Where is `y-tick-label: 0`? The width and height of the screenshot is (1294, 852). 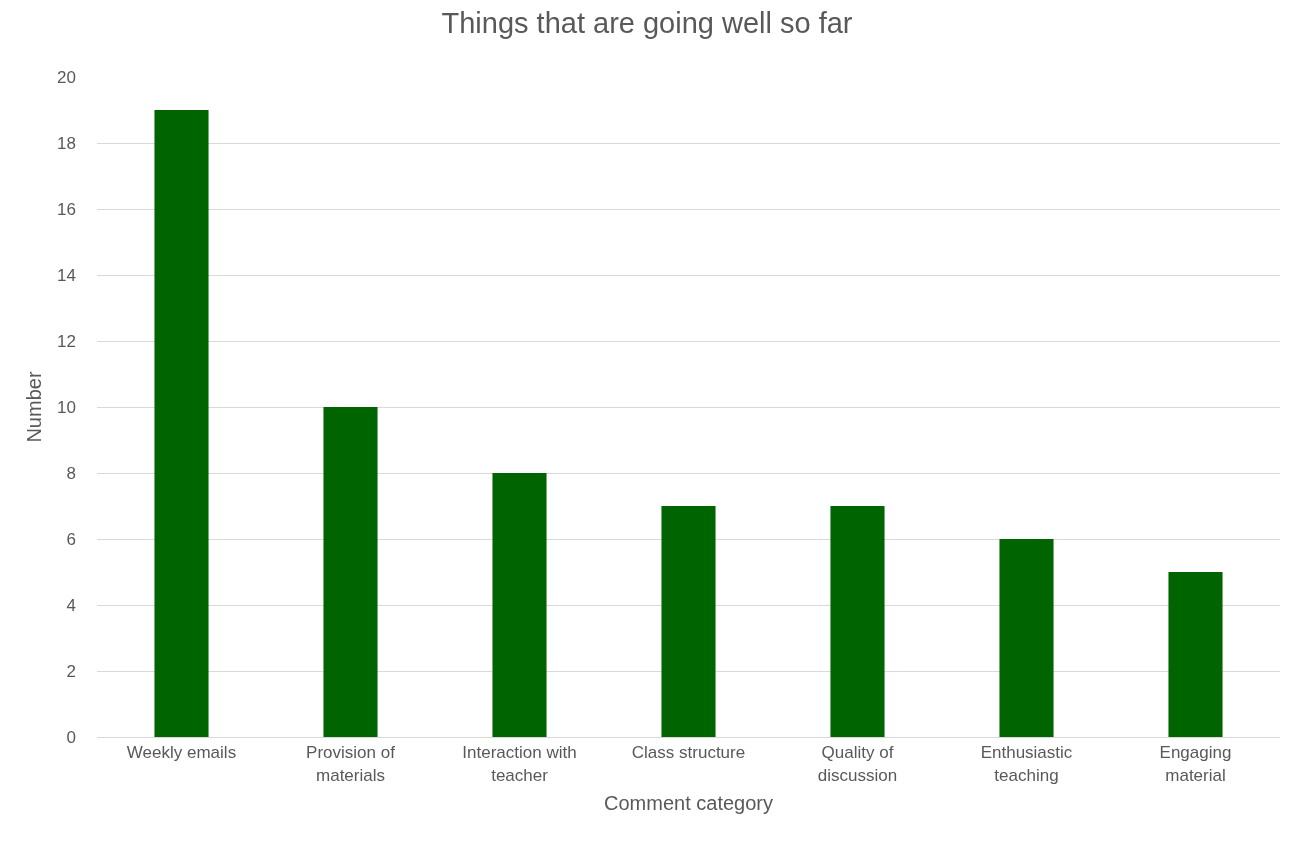
y-tick-label: 0 is located at coordinates (71, 737).